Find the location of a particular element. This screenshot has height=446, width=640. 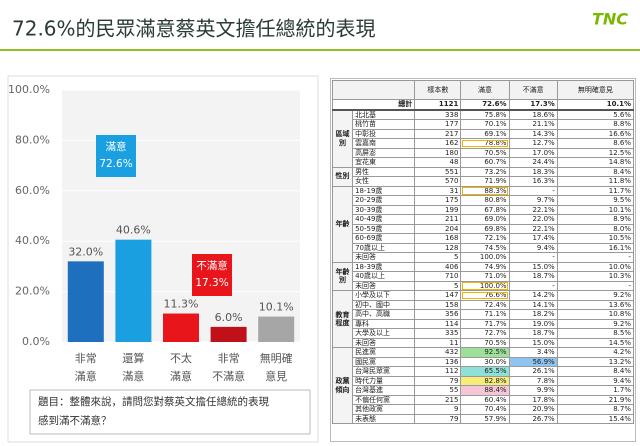

table-row: 60-69歲 168 72.1% 17.4% 10.5% is located at coordinates (484, 238).